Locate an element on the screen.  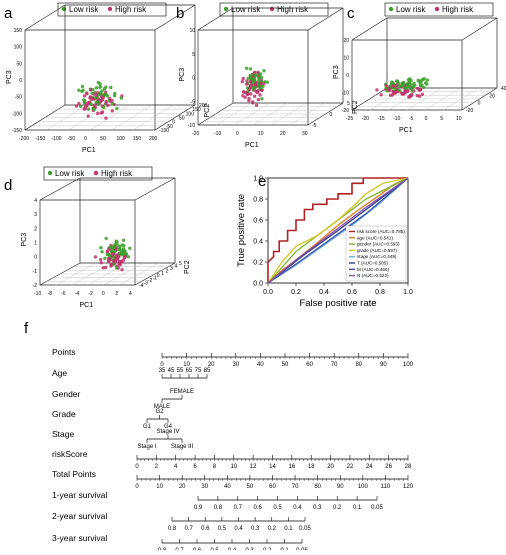
z-tick-label: 40 is located at coordinates (503, 89).